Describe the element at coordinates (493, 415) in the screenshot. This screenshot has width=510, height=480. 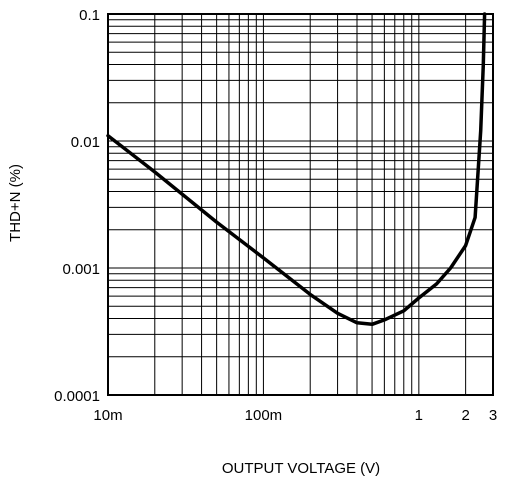
I see `x-tick-label: 3` at that location.